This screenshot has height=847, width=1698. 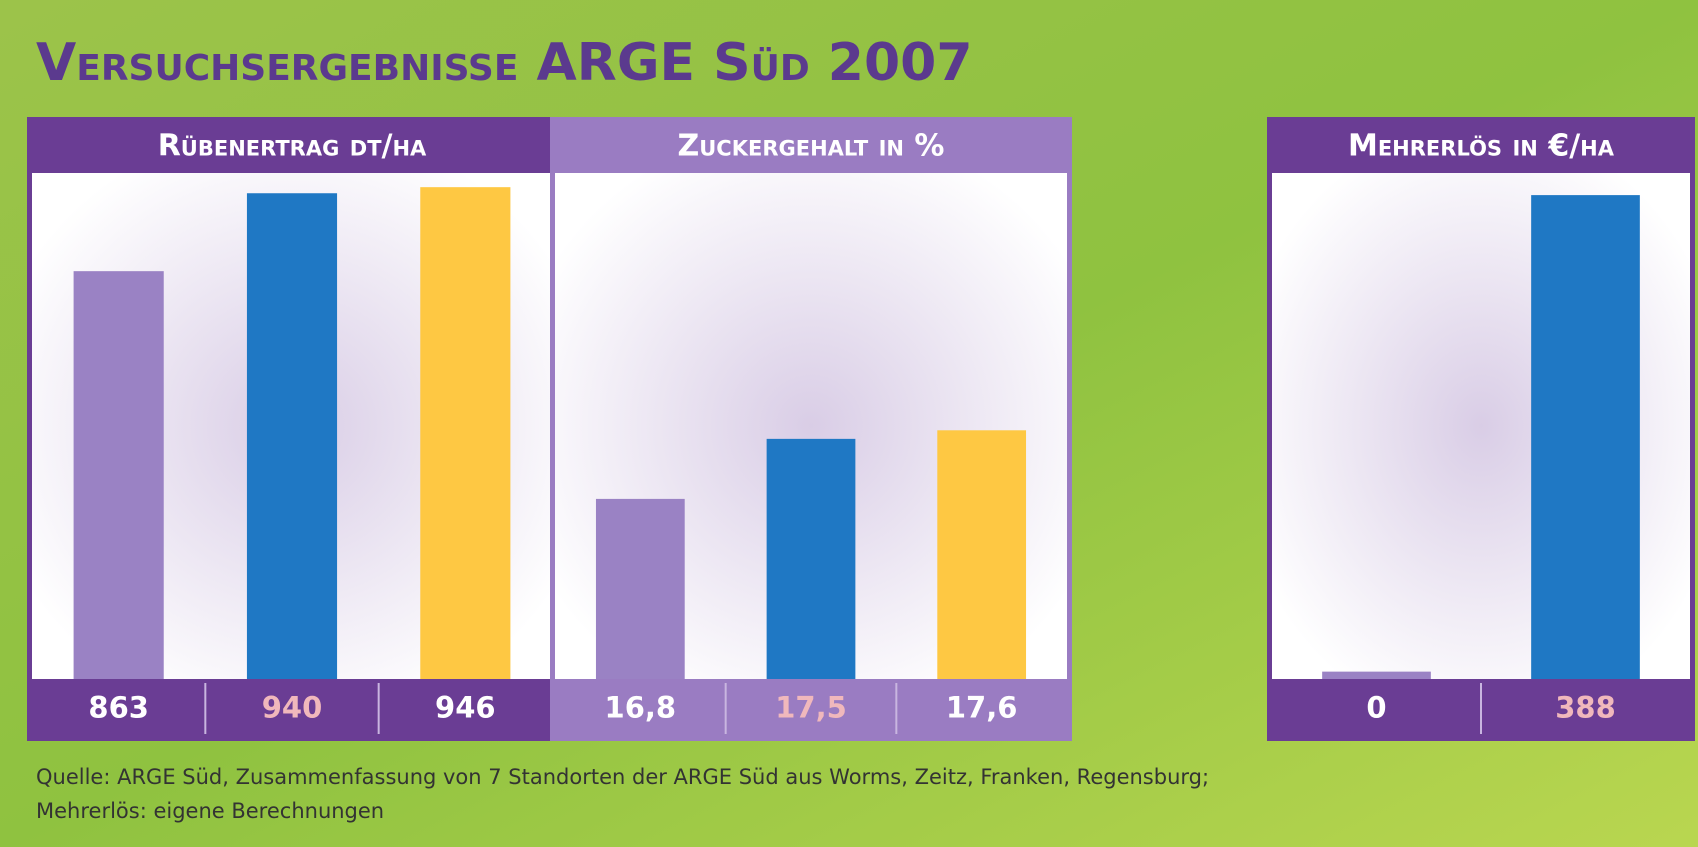 What do you see at coordinates (292, 708) in the screenshot?
I see `value-label: 940` at bounding box center [292, 708].